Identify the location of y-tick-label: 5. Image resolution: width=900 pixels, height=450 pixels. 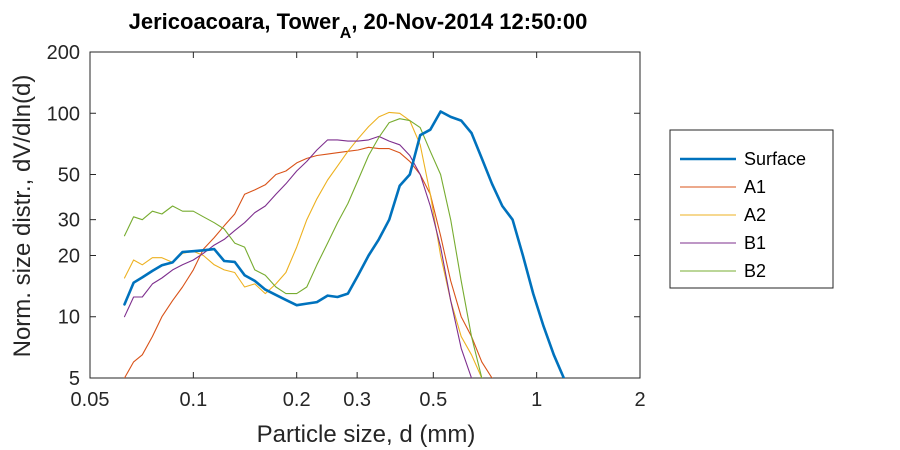
(74, 379).